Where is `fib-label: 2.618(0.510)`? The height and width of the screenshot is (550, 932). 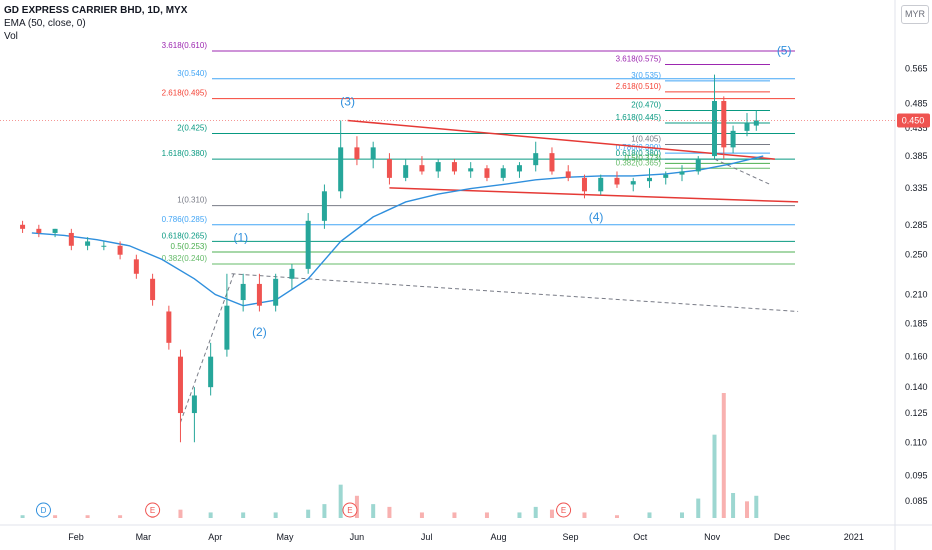
fib-label: 2.618(0.510) is located at coordinates (639, 86).